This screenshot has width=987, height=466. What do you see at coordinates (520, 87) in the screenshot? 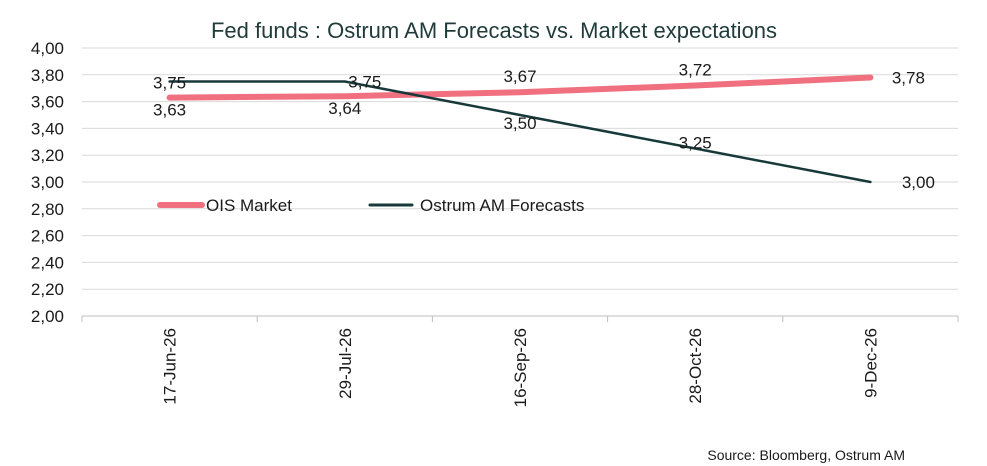
I see `series-line-ois-market` at bounding box center [520, 87].